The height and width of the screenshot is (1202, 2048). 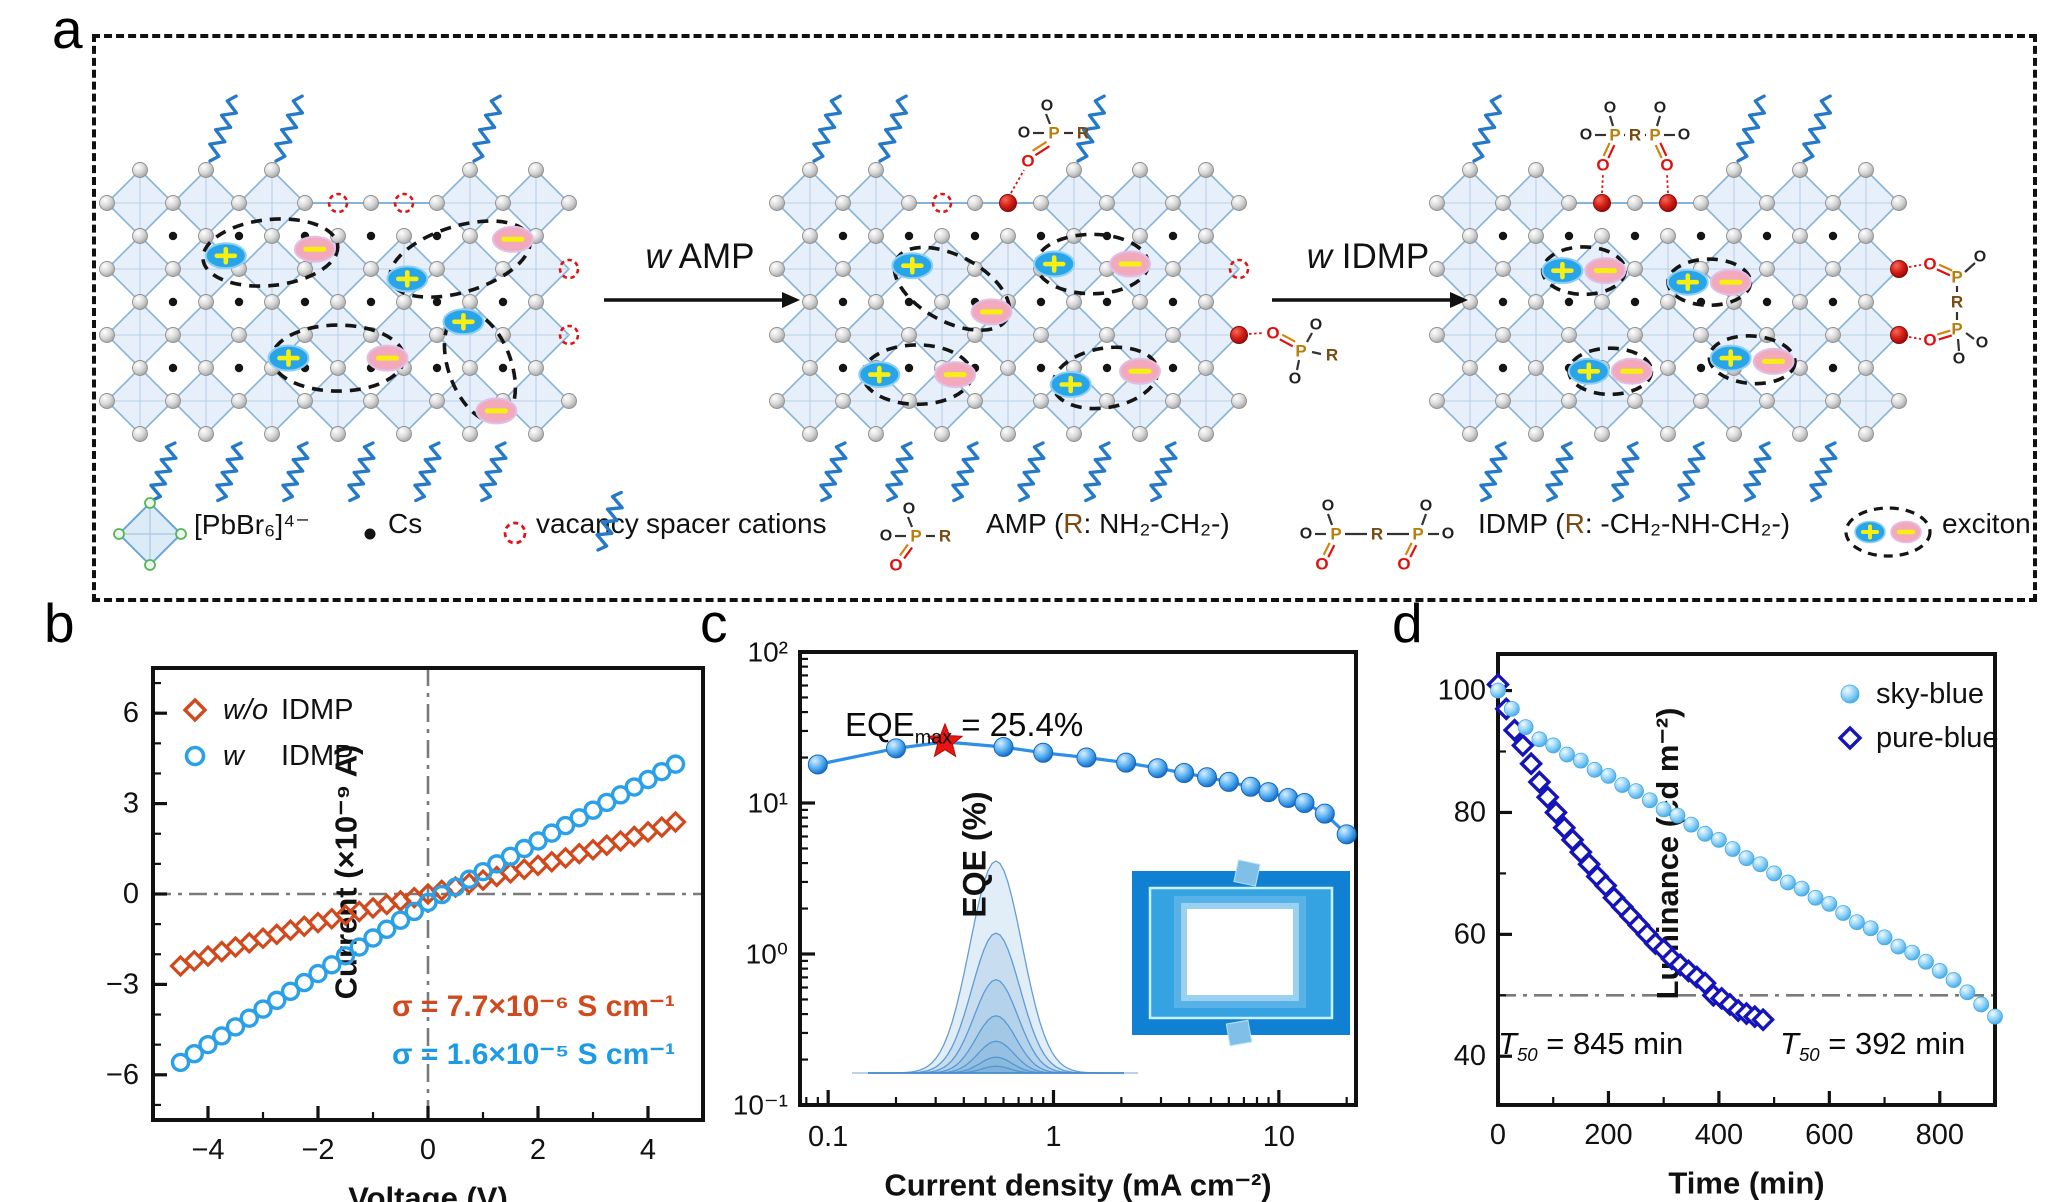 What do you see at coordinates (1407, 623) in the screenshot?
I see `panel-d-label: d` at bounding box center [1407, 623].